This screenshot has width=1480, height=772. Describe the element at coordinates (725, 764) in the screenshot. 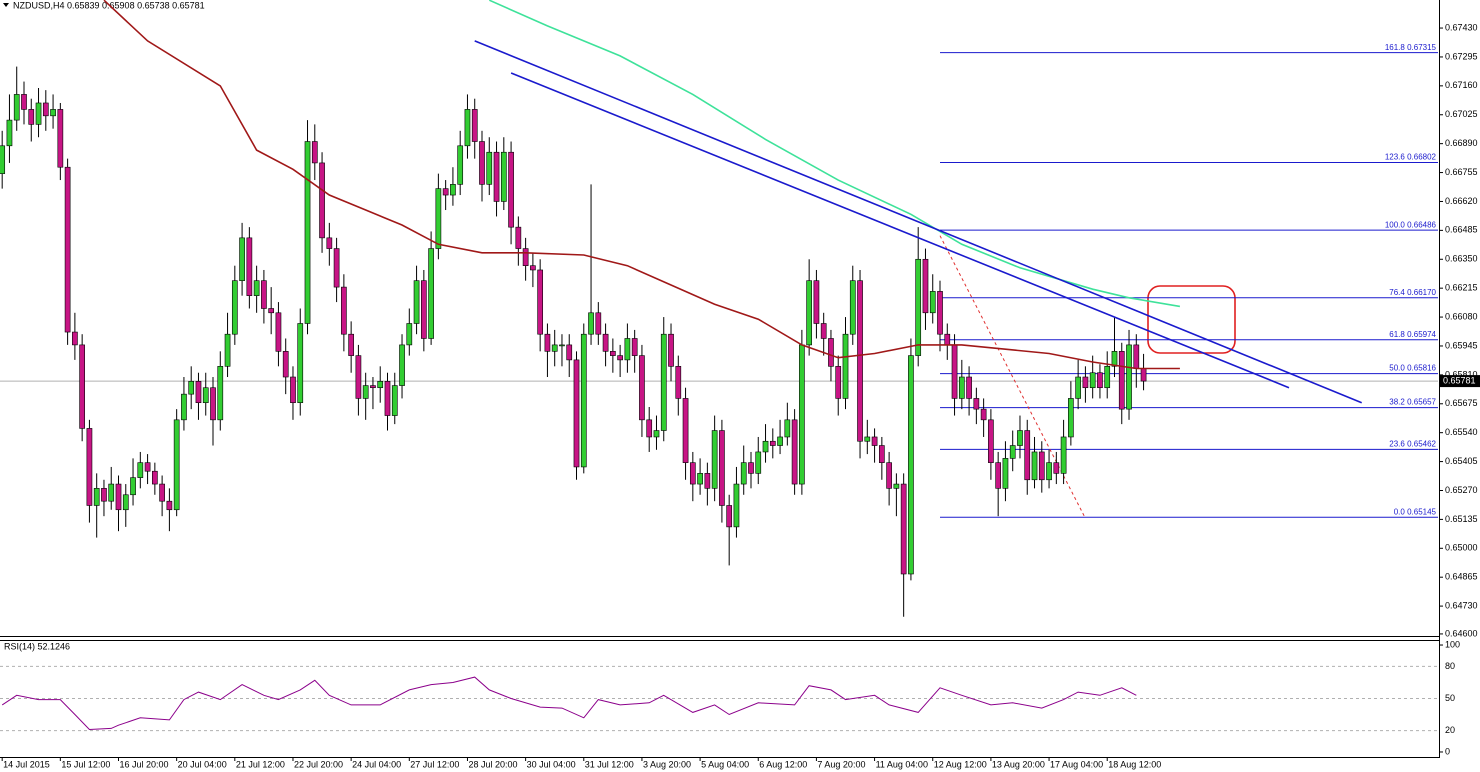

I see `x-tick-label: 5 Aug 04:00` at that location.